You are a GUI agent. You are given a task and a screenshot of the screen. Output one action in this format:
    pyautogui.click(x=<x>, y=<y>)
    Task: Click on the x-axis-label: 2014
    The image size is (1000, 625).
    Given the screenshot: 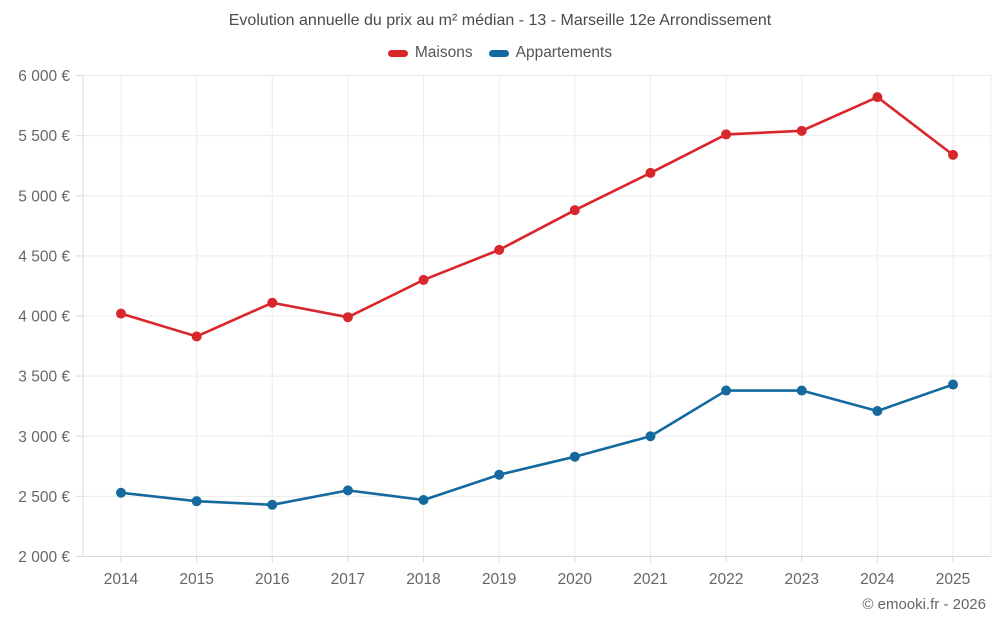 What is the action you would take?
    pyautogui.click(x=121, y=579)
    